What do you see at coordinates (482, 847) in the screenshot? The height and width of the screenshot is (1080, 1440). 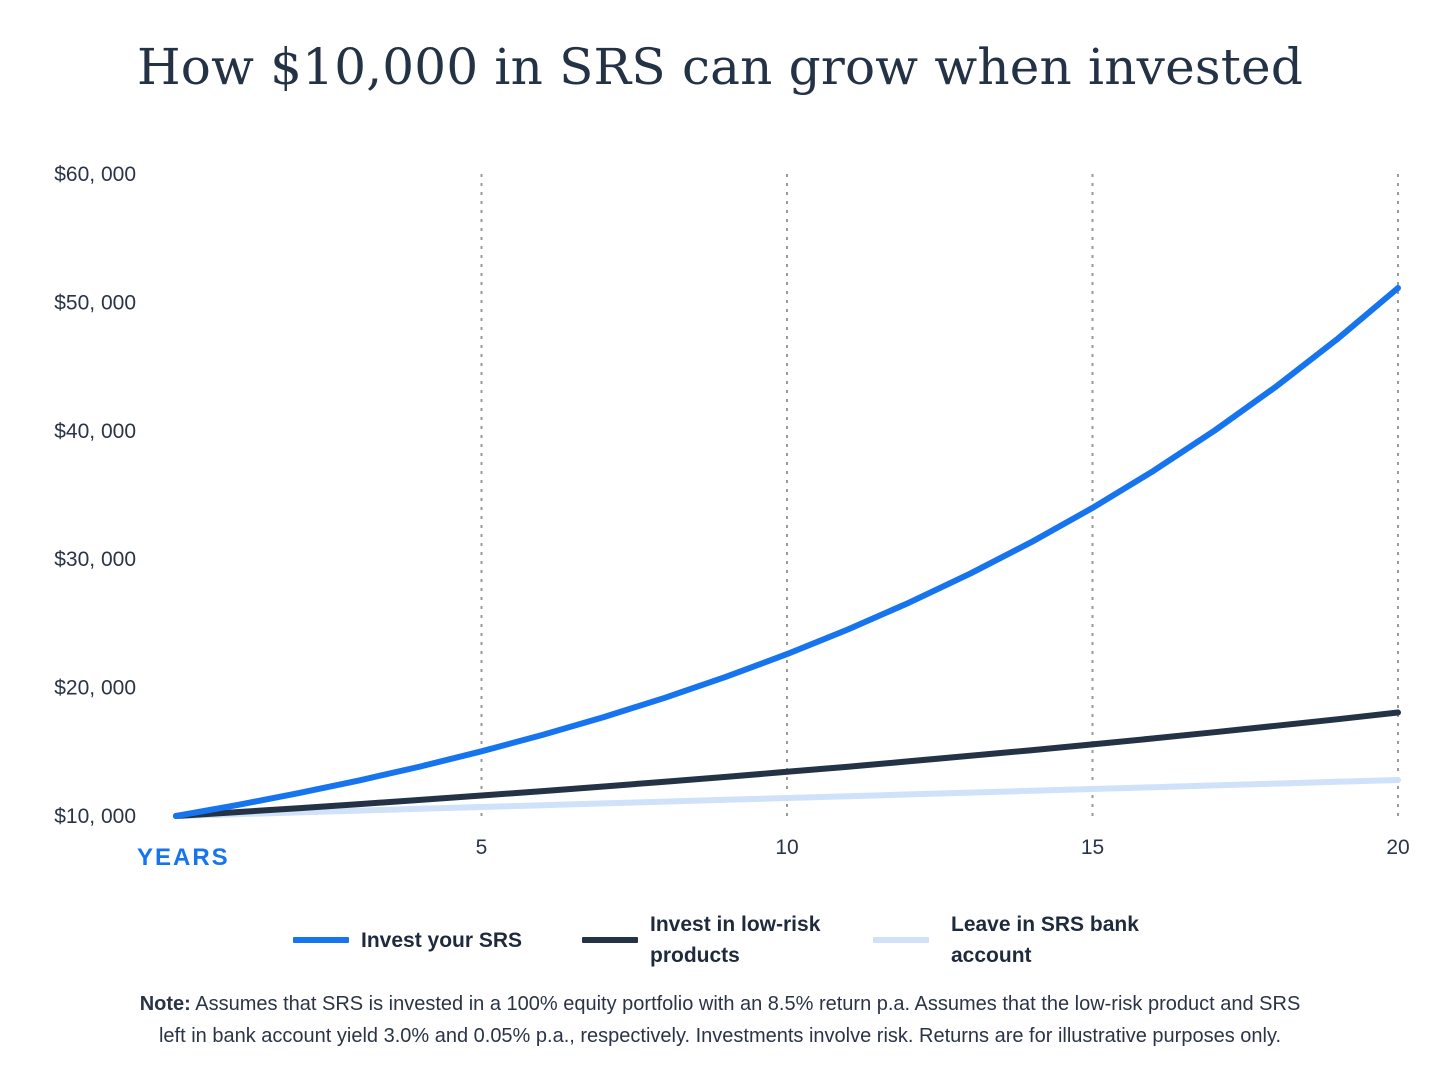 I see `x-tick-label: 5` at bounding box center [482, 847].